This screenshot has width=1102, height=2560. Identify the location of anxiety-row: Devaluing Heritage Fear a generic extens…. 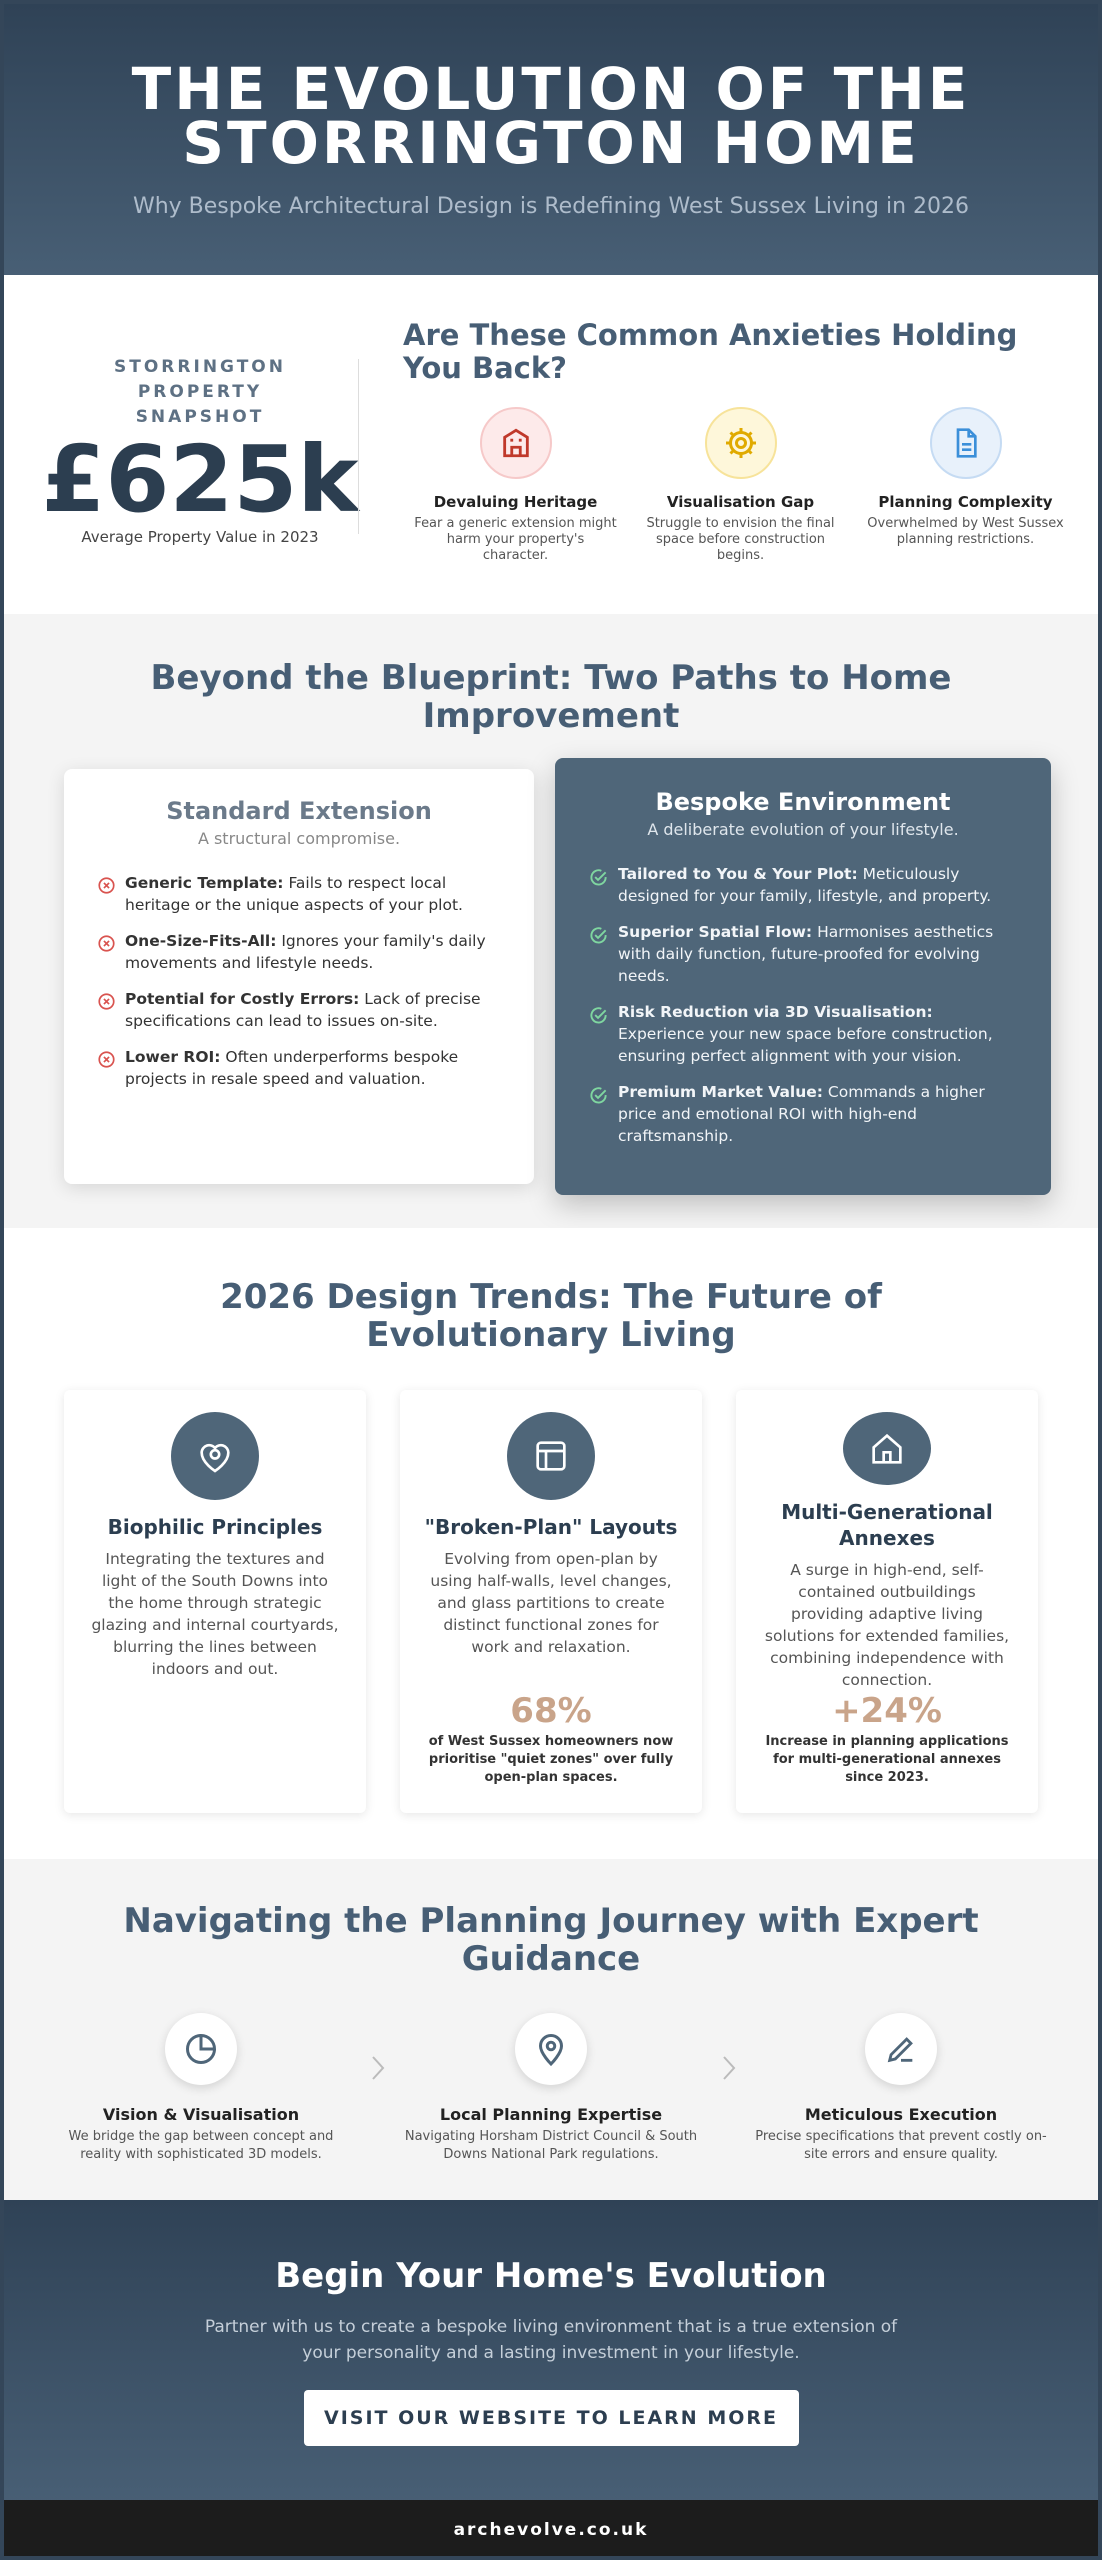
(743, 485).